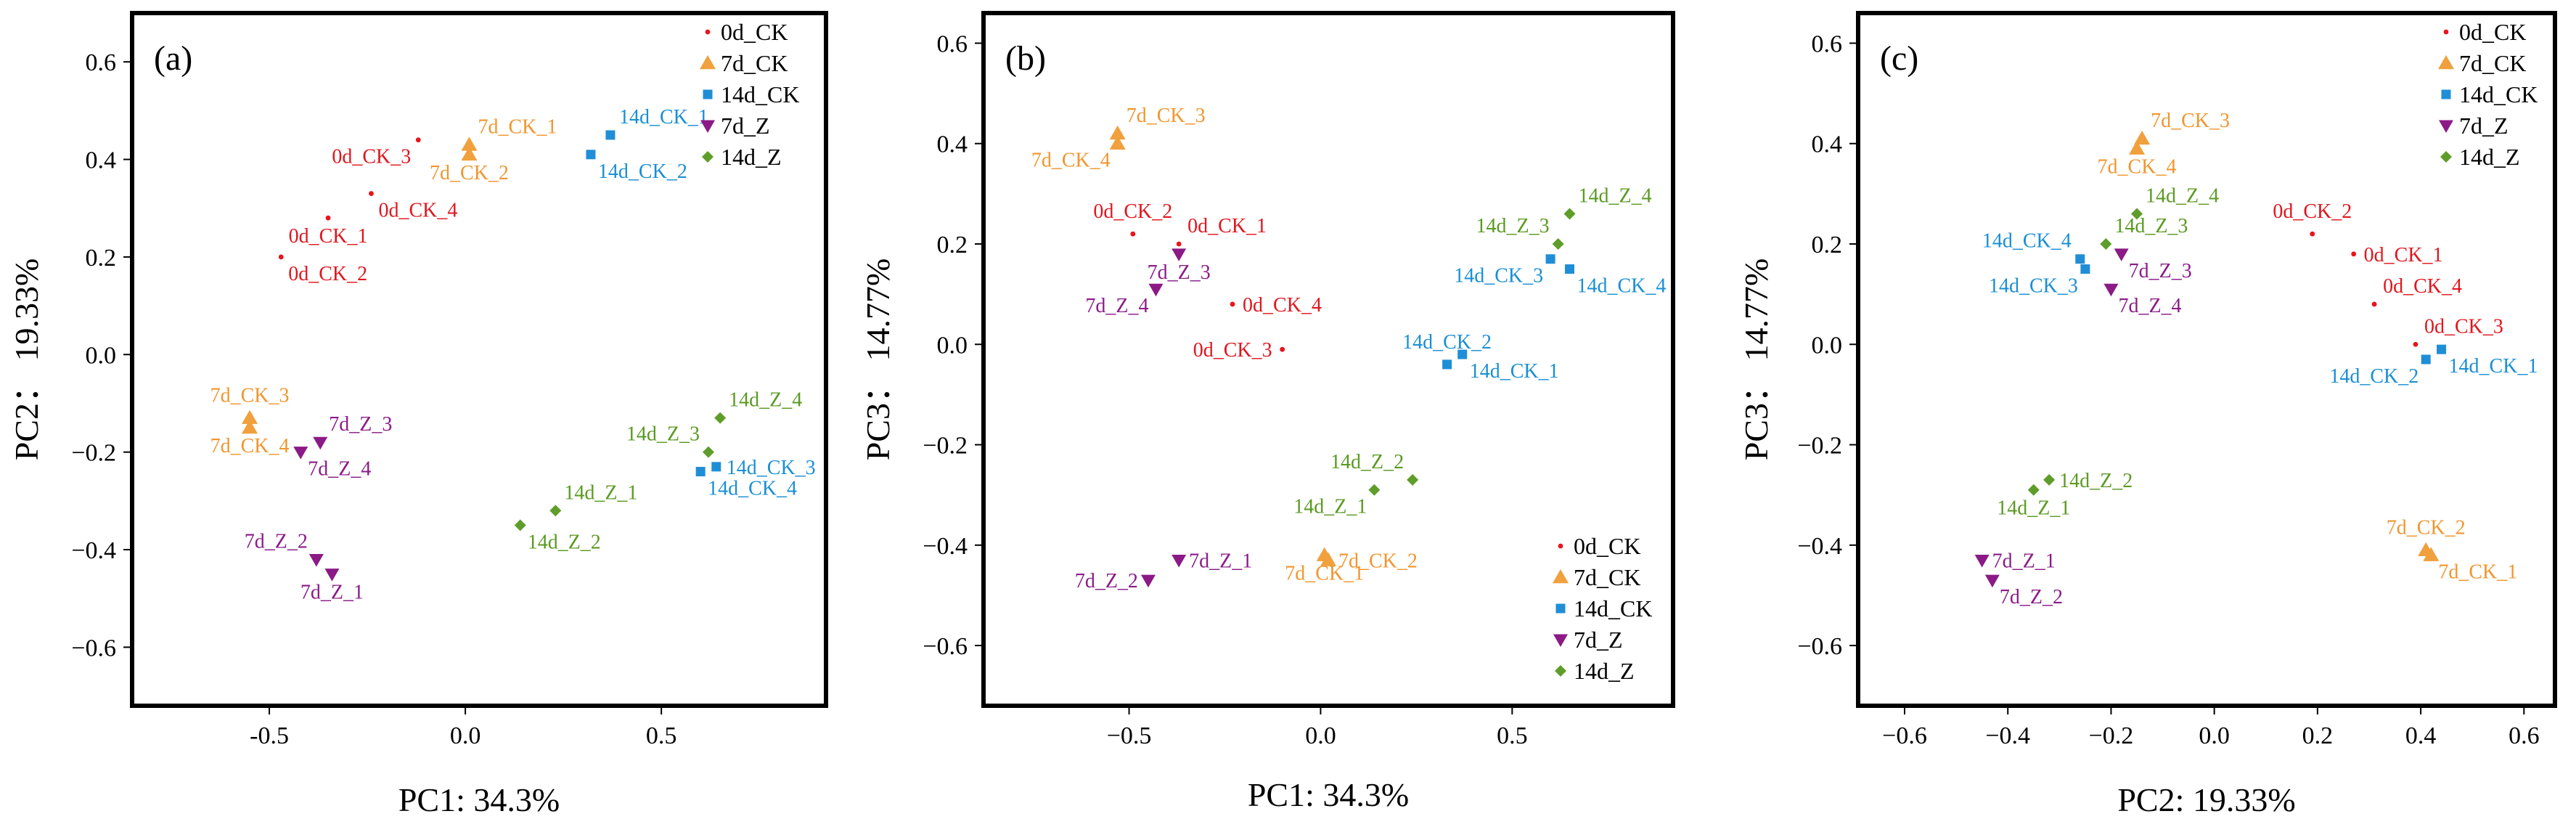 This screenshot has height=835, width=2576. Describe the element at coordinates (1515, 371) in the screenshot. I see `point-label: 14d_CK_1` at that location.